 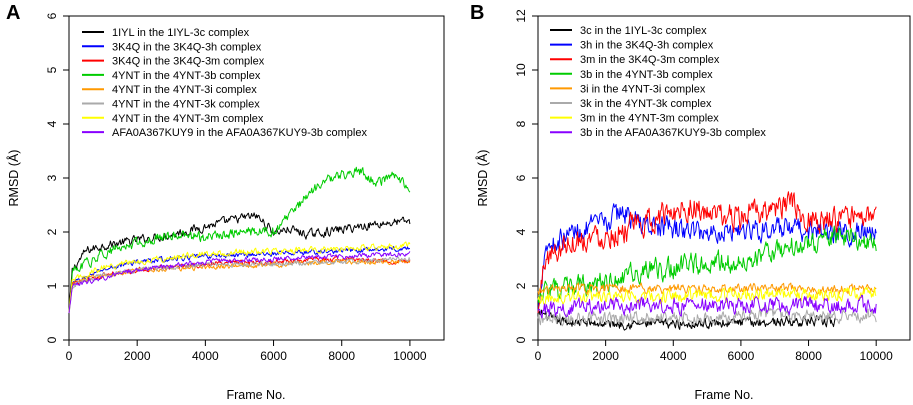 I want to click on legend-entry: 4YNT in the 4YNT-3k complex, so click(x=186, y=105).